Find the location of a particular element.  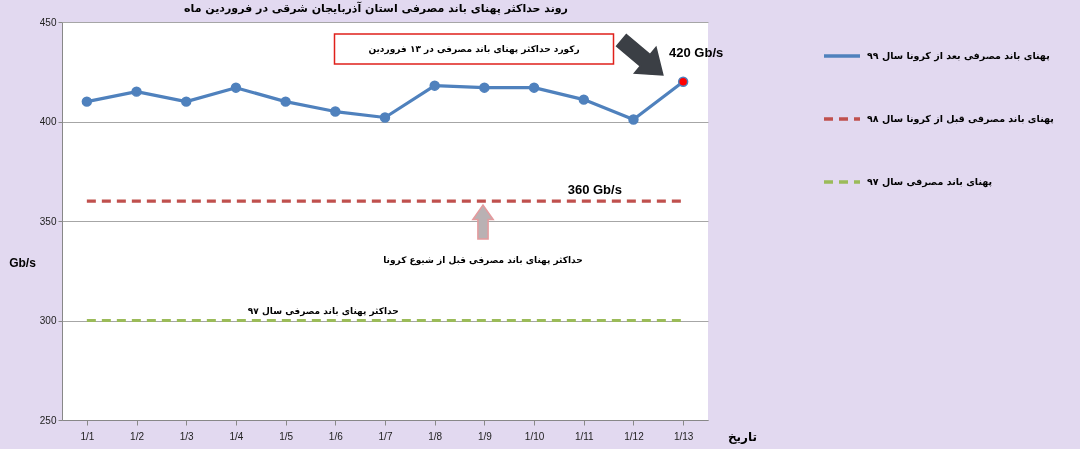

chart-title: روند حداکثر پهنای باند مصرفی استان آذربایجان شرقی در فروردین ماه is located at coordinates (376, 8).